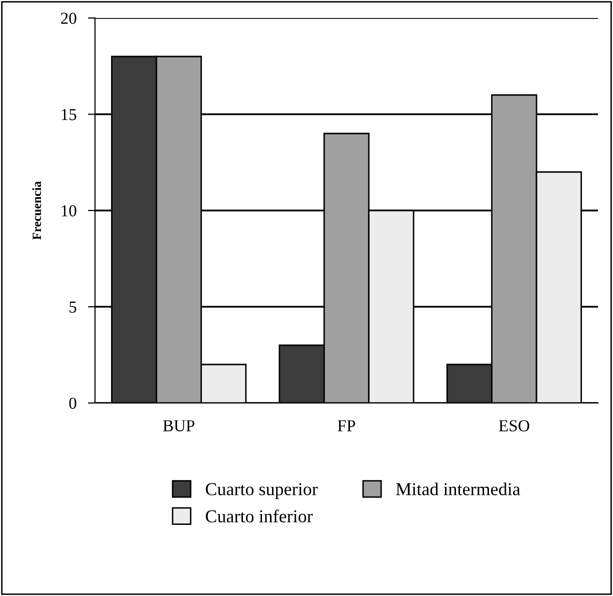 This screenshot has height=596, width=613. I want to click on legend-label: Cuarto superior, so click(262, 491).